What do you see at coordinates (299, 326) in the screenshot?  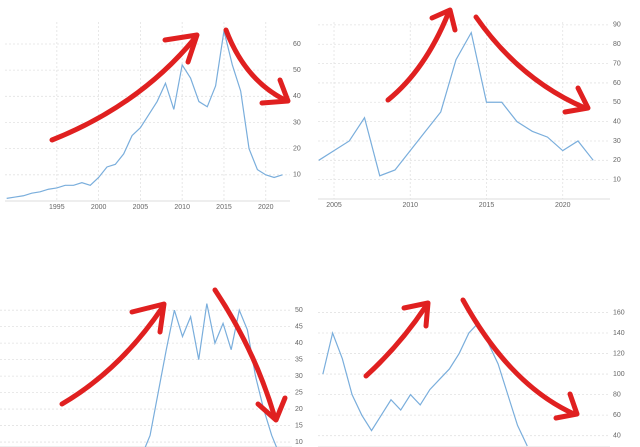 I see `y-tick-label: 45` at bounding box center [299, 326].